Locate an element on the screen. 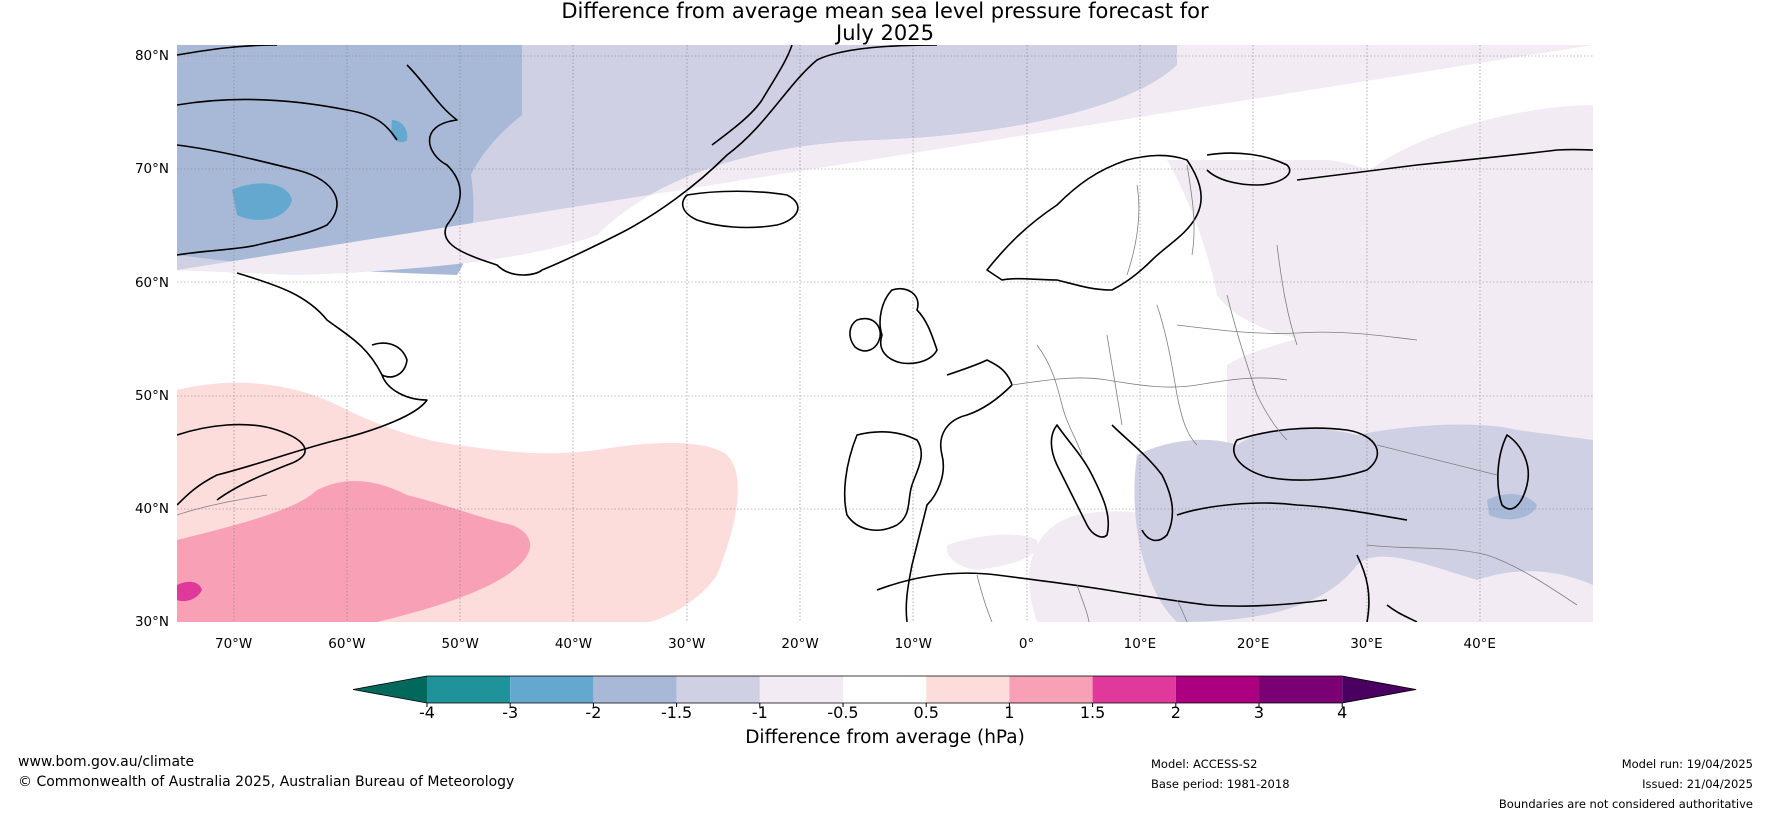 The image size is (1770, 816). latitude-label: 80°N is located at coordinates (151, 56).